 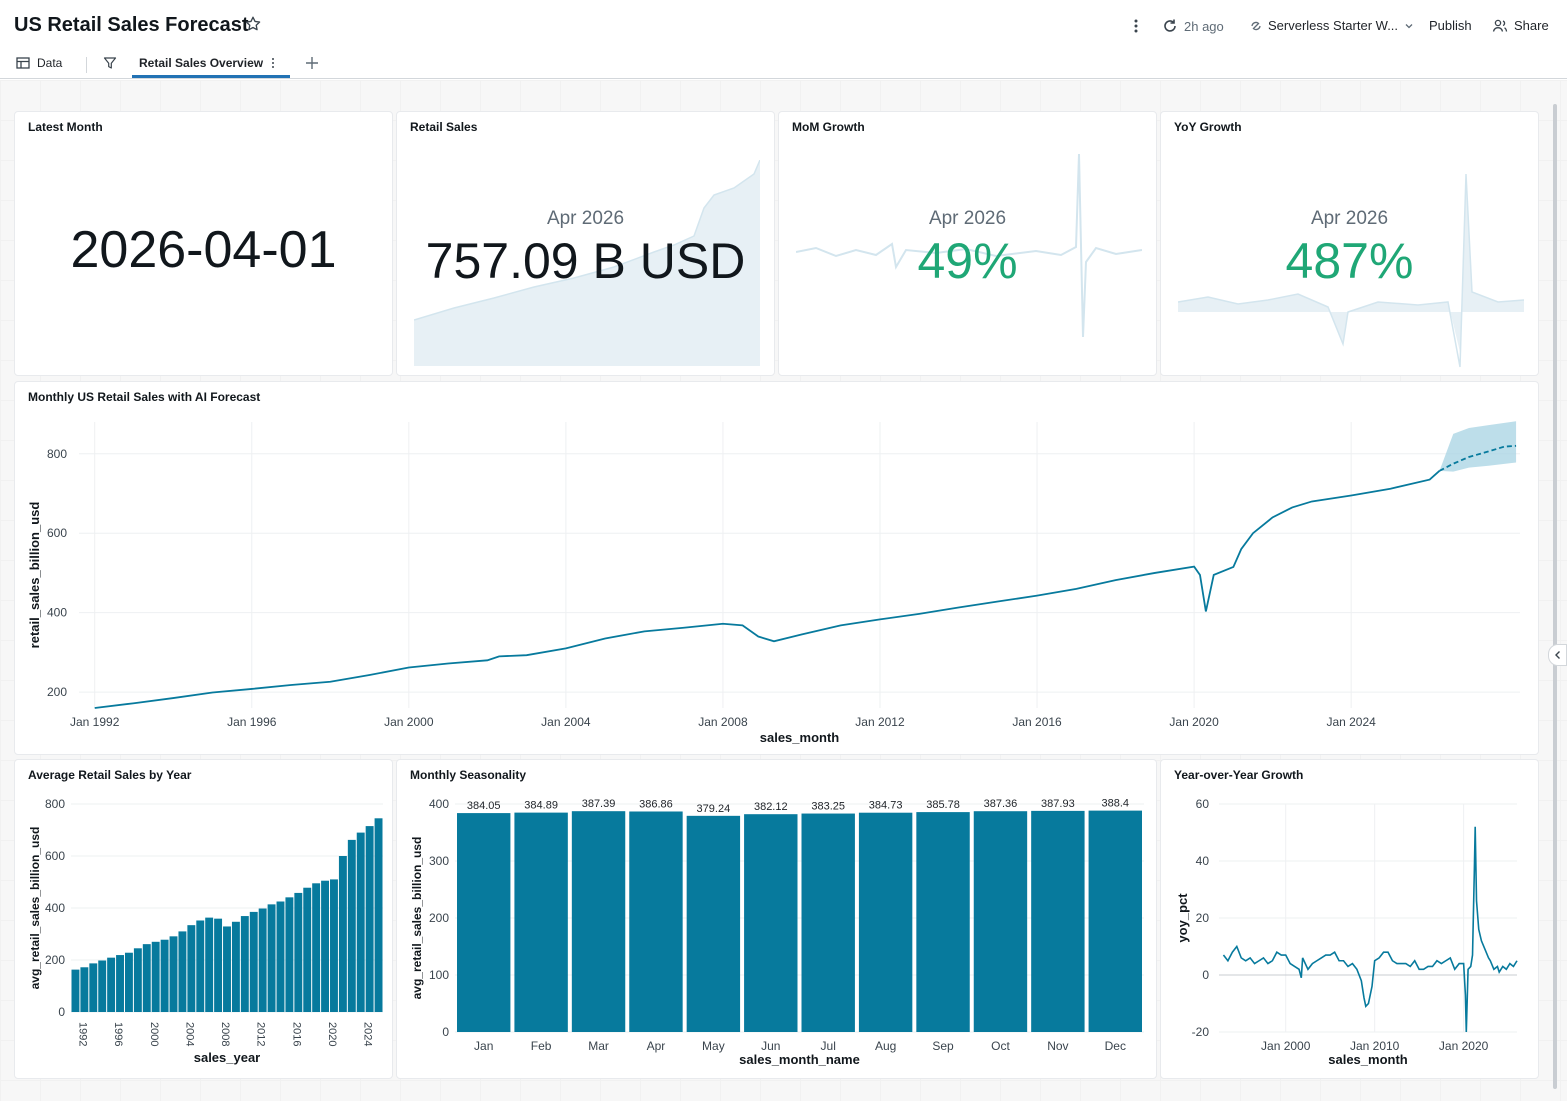 I want to click on card-yoy-growth: YoY Growth Apr 2026 487%, so click(x=1349, y=243).